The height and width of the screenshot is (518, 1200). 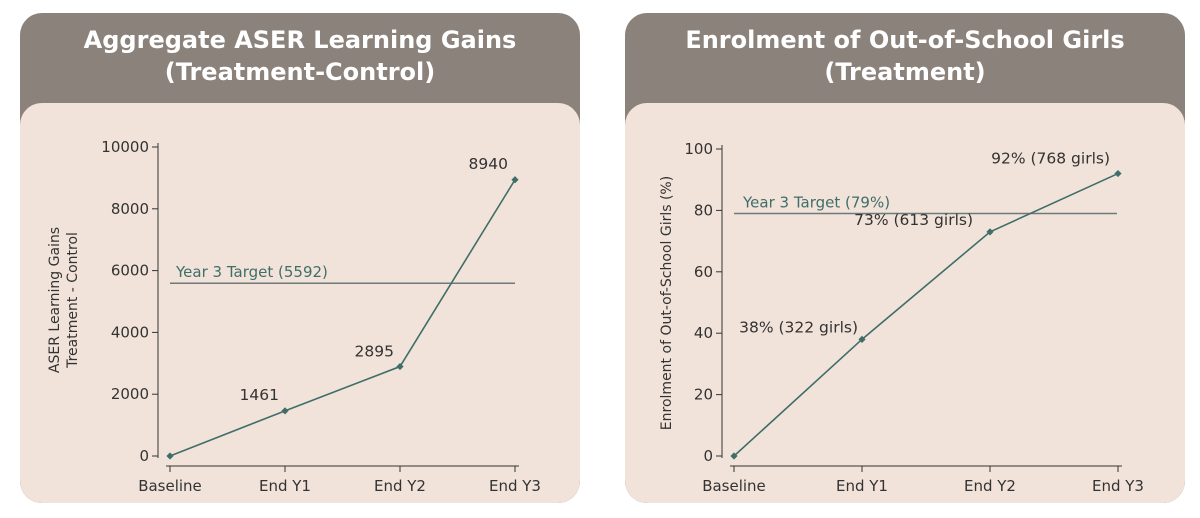 What do you see at coordinates (905, 72) in the screenshot?
I see `chart-title-line-2: (Treatment)` at bounding box center [905, 72].